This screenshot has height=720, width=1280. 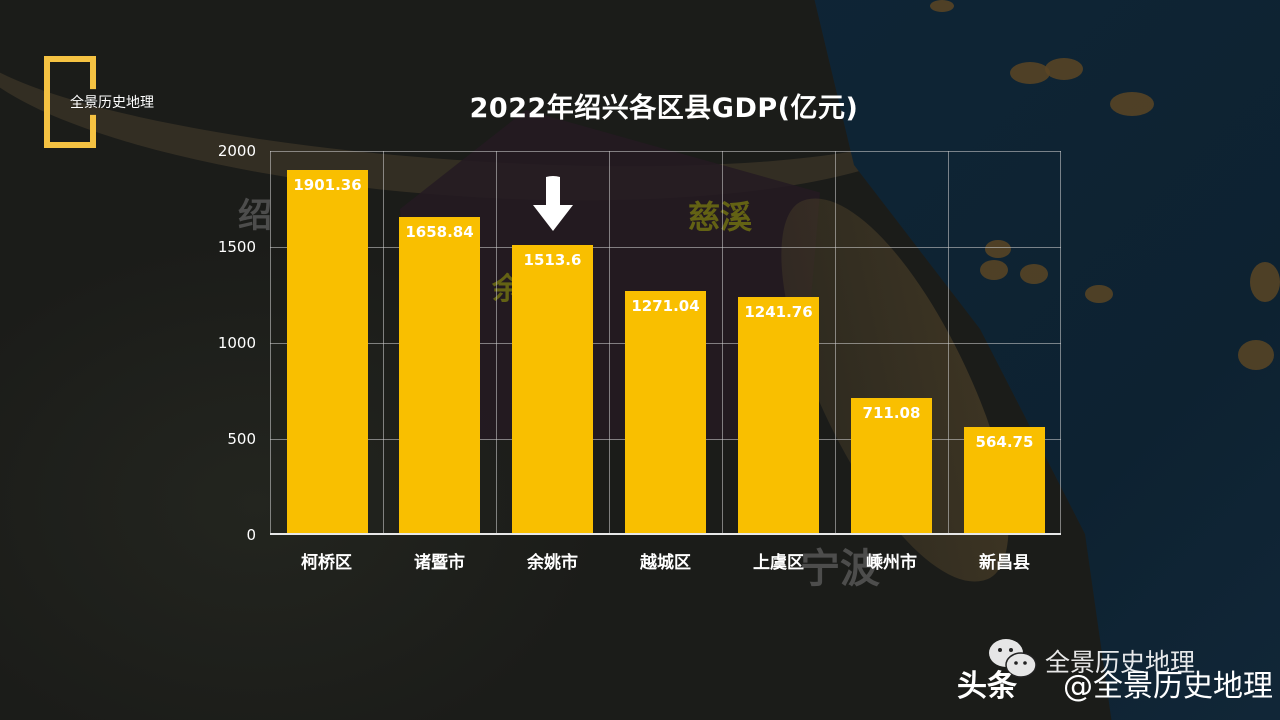 What do you see at coordinates (778, 416) in the screenshot?
I see `bar-shangyu: 1241.76` at bounding box center [778, 416].